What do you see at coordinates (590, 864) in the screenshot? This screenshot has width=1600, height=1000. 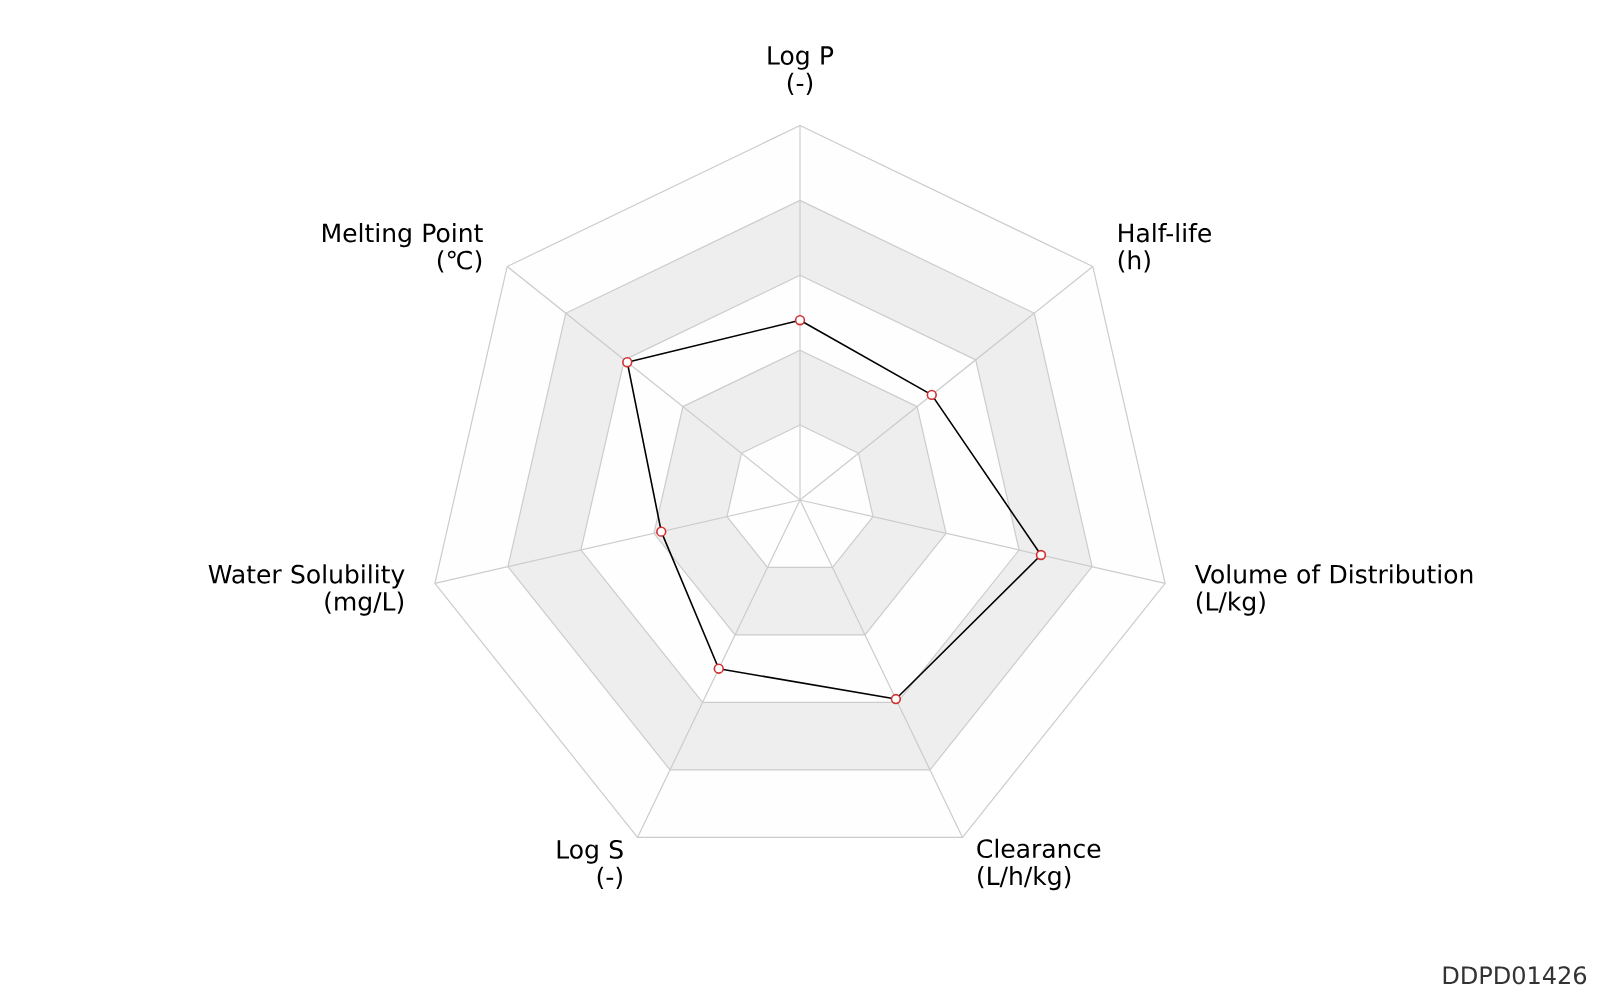 I see `spoke-label: Log S (-)` at bounding box center [590, 864].